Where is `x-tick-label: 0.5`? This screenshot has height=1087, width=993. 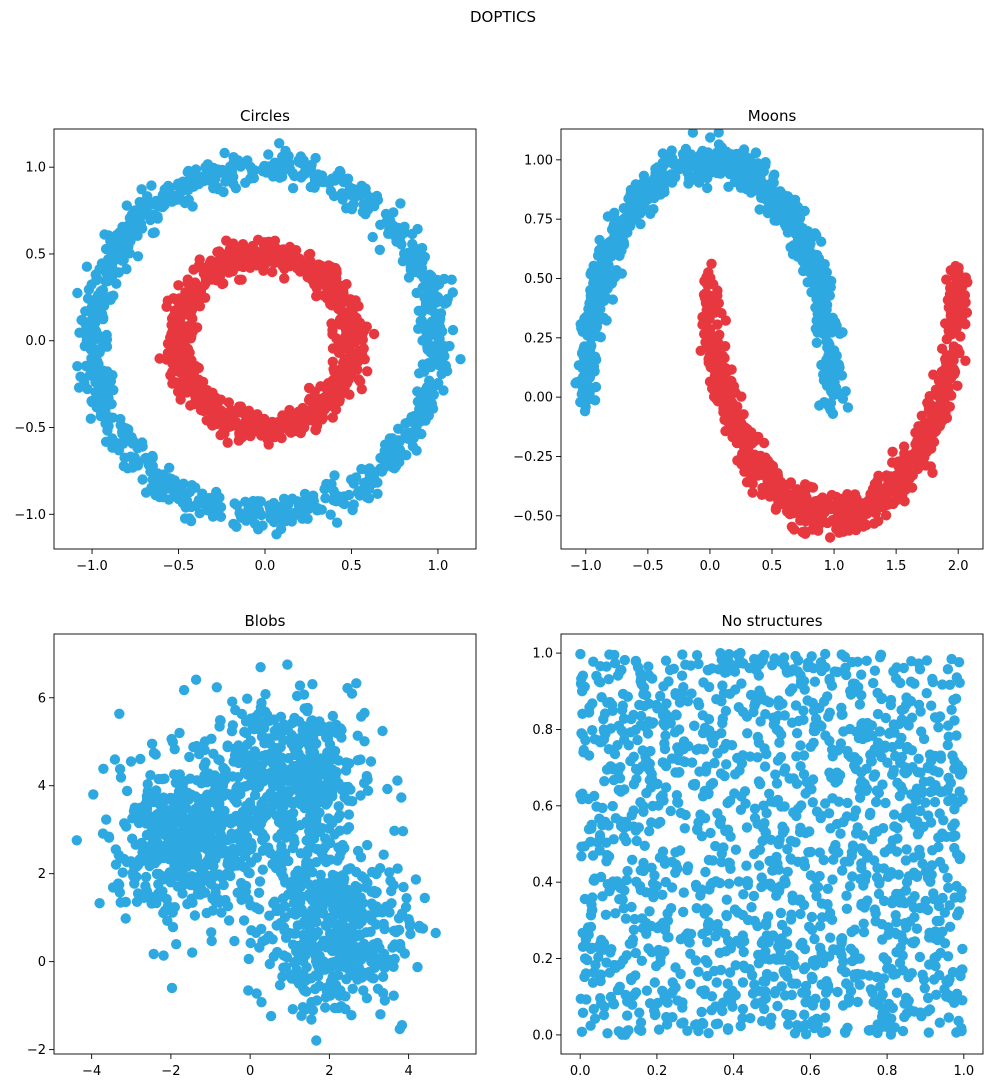 x-tick-label: 0.5 is located at coordinates (772, 566).